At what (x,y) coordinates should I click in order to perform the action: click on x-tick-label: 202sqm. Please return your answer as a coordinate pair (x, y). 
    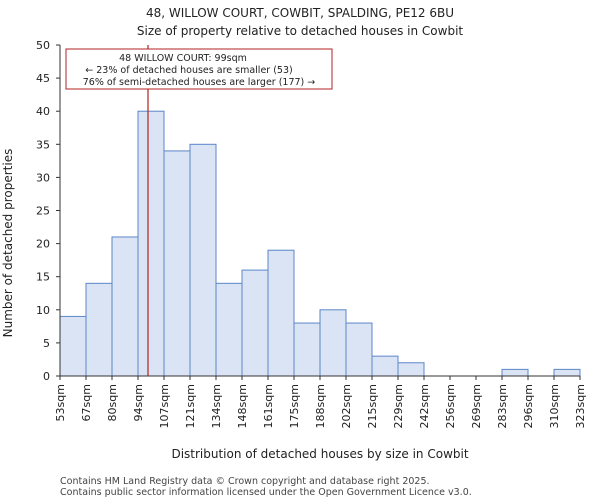
    Looking at the image, I should click on (346, 406).